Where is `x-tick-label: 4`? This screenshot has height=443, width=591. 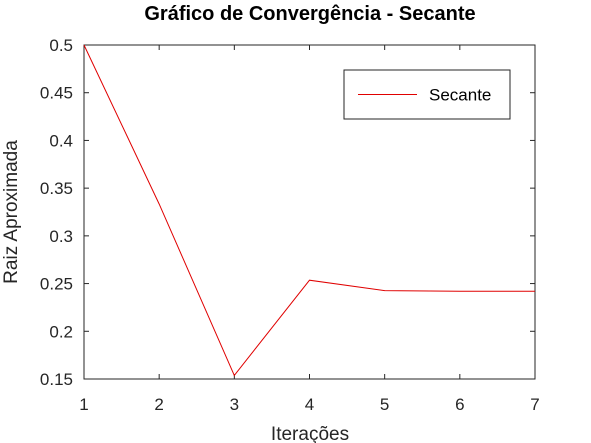
x-tick-label: 4 is located at coordinates (309, 404).